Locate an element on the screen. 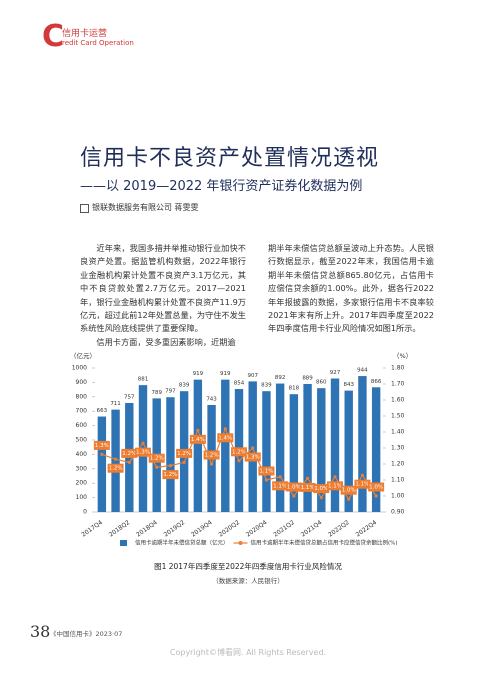 This screenshot has height=673, width=496. y2-tick-label: 1.20 is located at coordinates (398, 464).